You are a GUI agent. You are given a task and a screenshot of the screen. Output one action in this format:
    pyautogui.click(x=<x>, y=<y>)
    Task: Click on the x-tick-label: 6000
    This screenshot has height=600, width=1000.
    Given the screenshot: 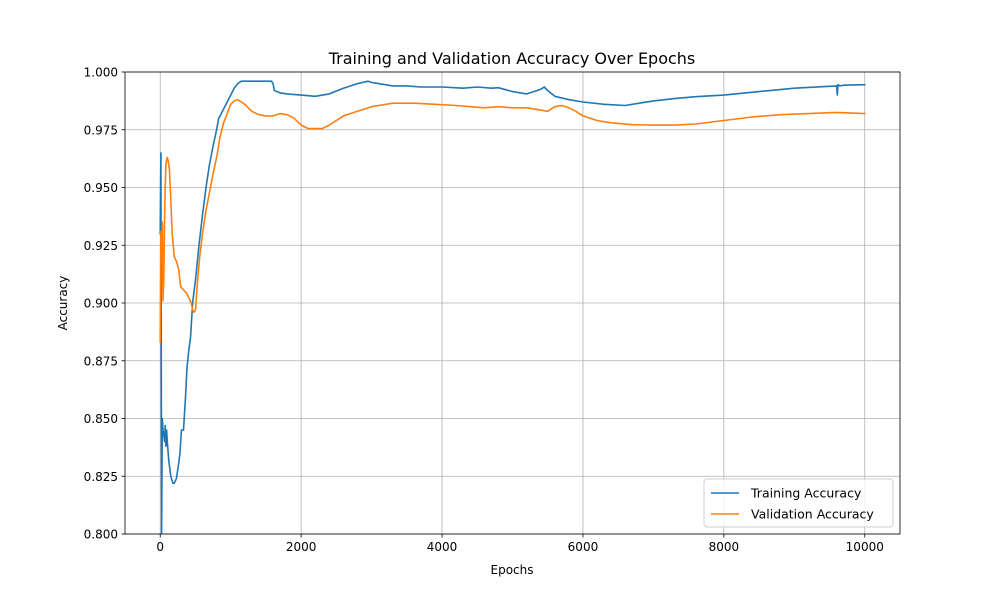 What is the action you would take?
    pyautogui.click(x=583, y=547)
    